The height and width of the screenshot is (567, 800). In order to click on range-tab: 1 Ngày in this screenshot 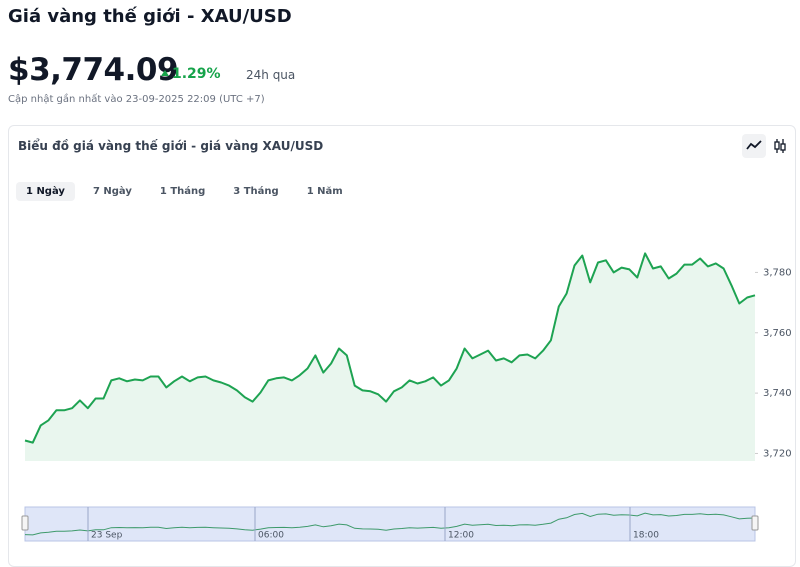, I will do `click(45, 191)`.